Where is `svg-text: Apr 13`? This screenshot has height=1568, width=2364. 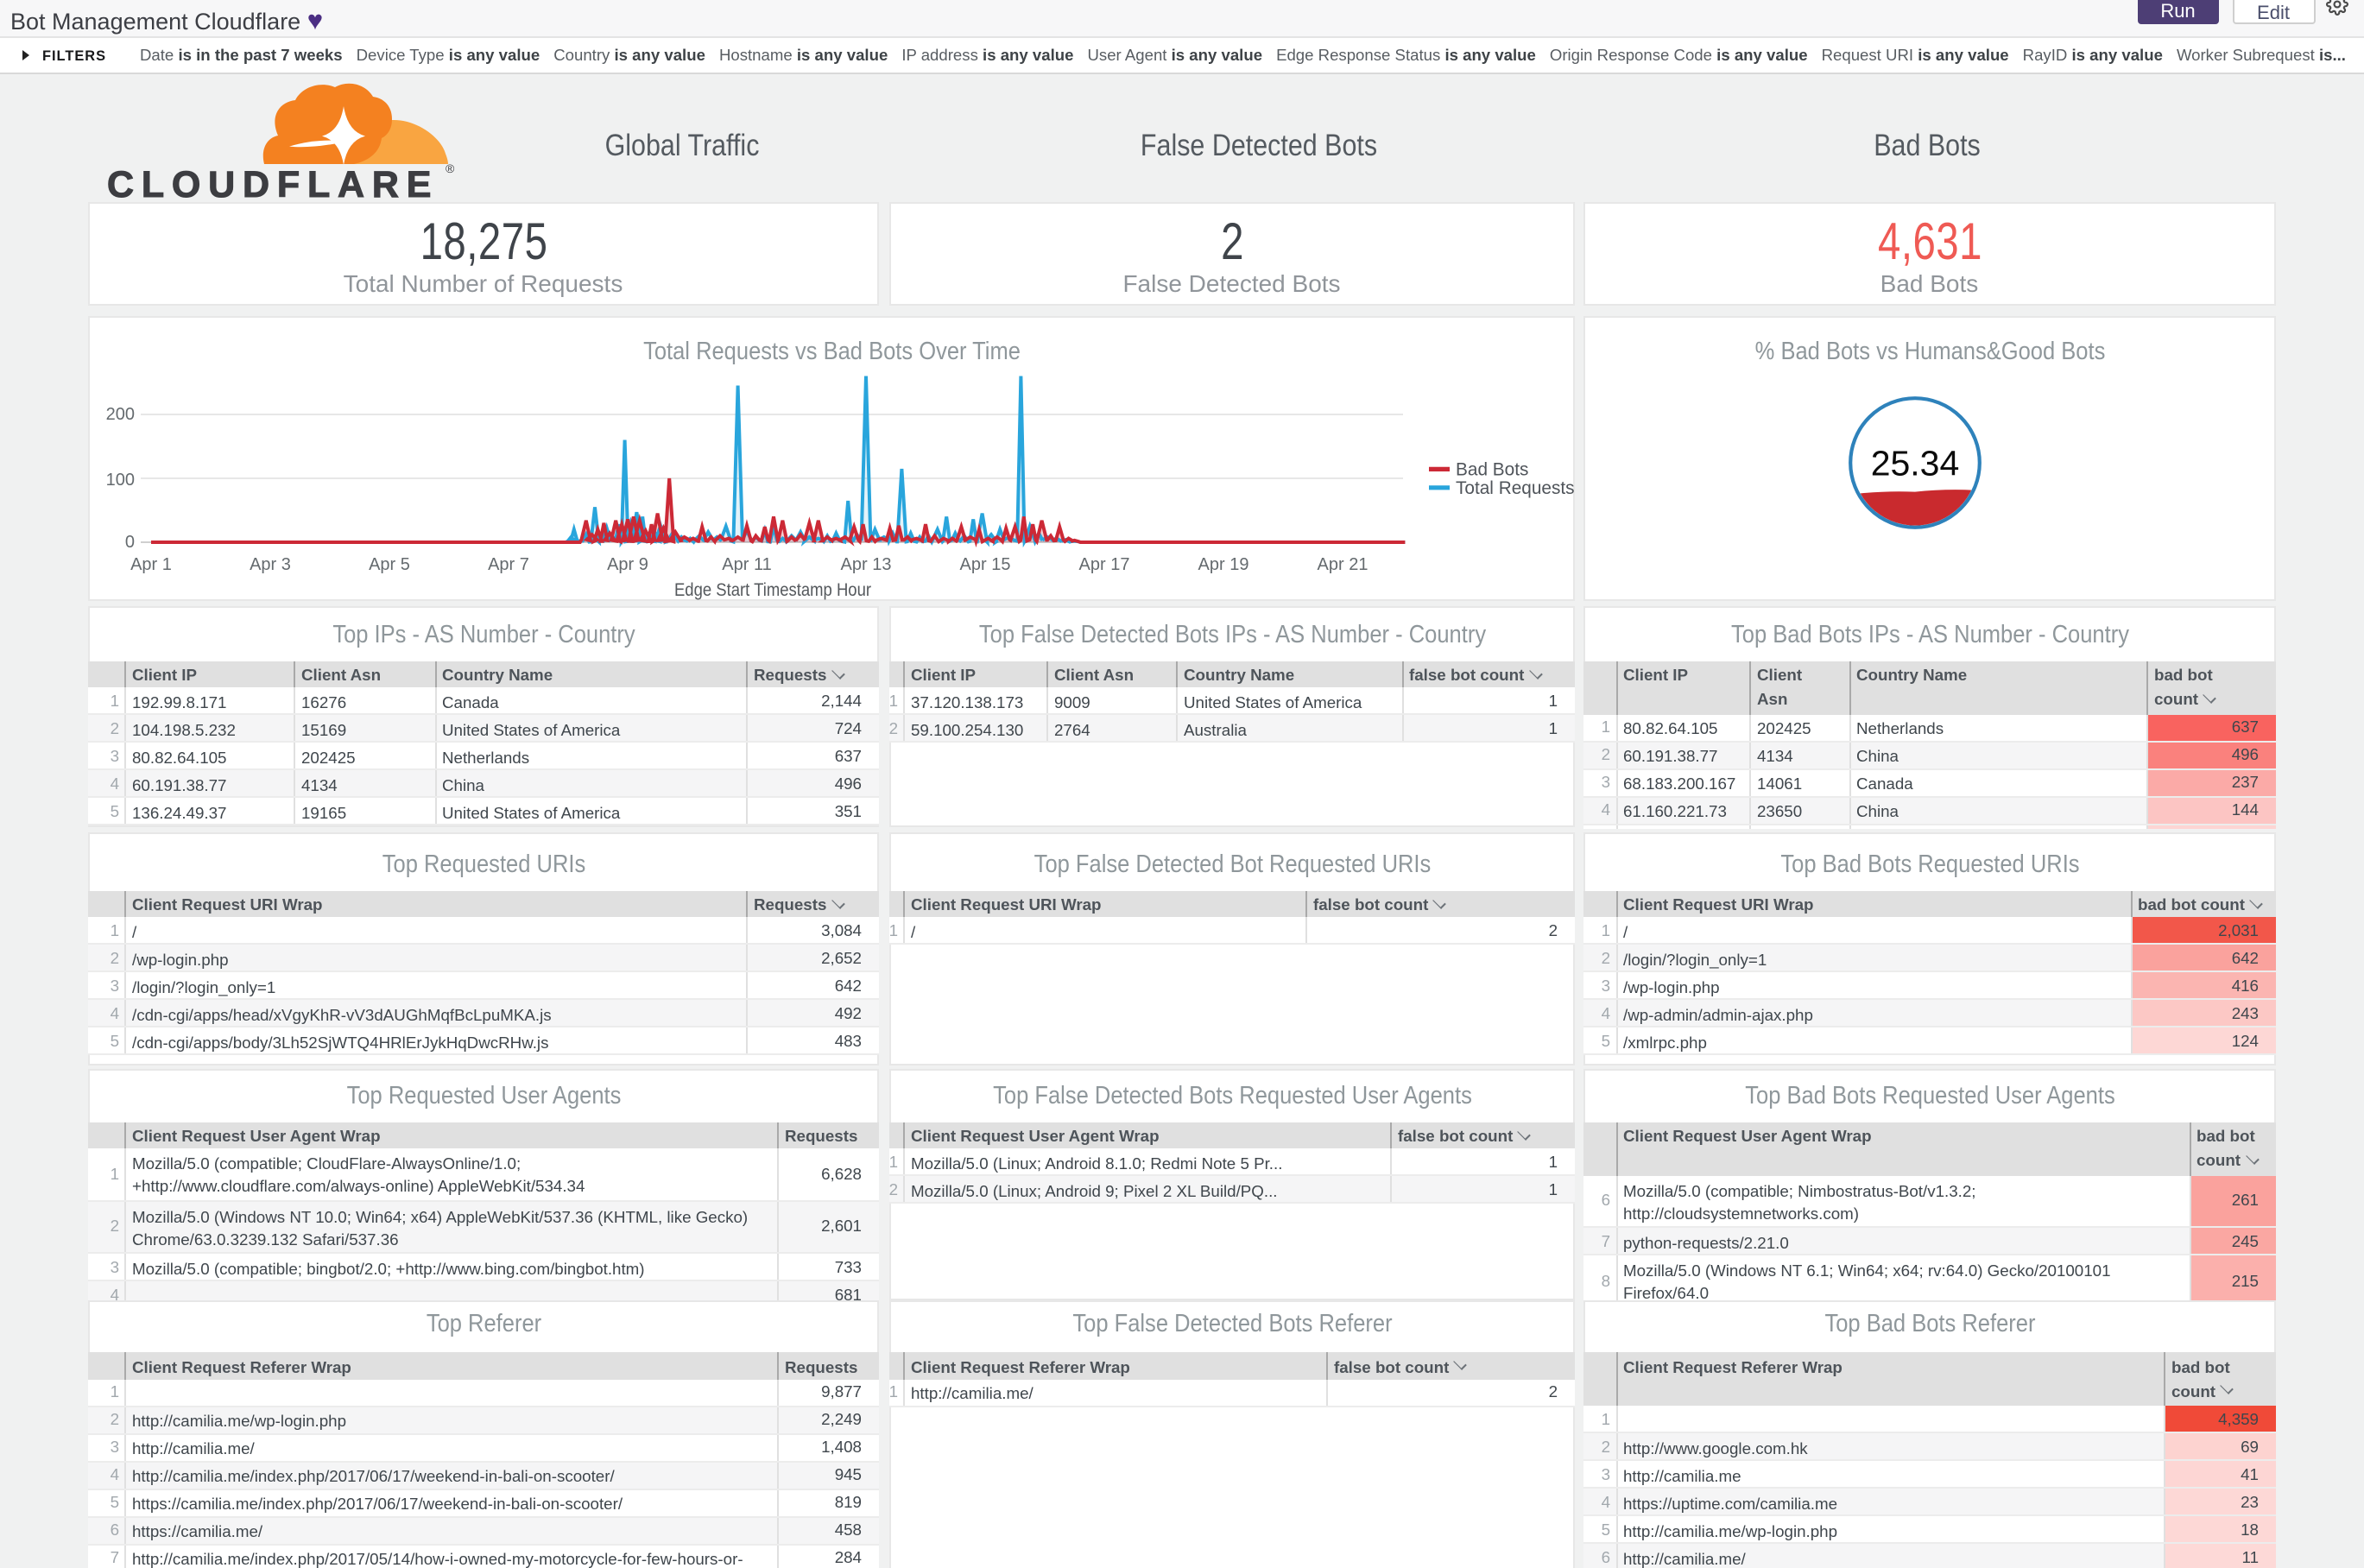 svg-text: Apr 13 is located at coordinates (865, 564).